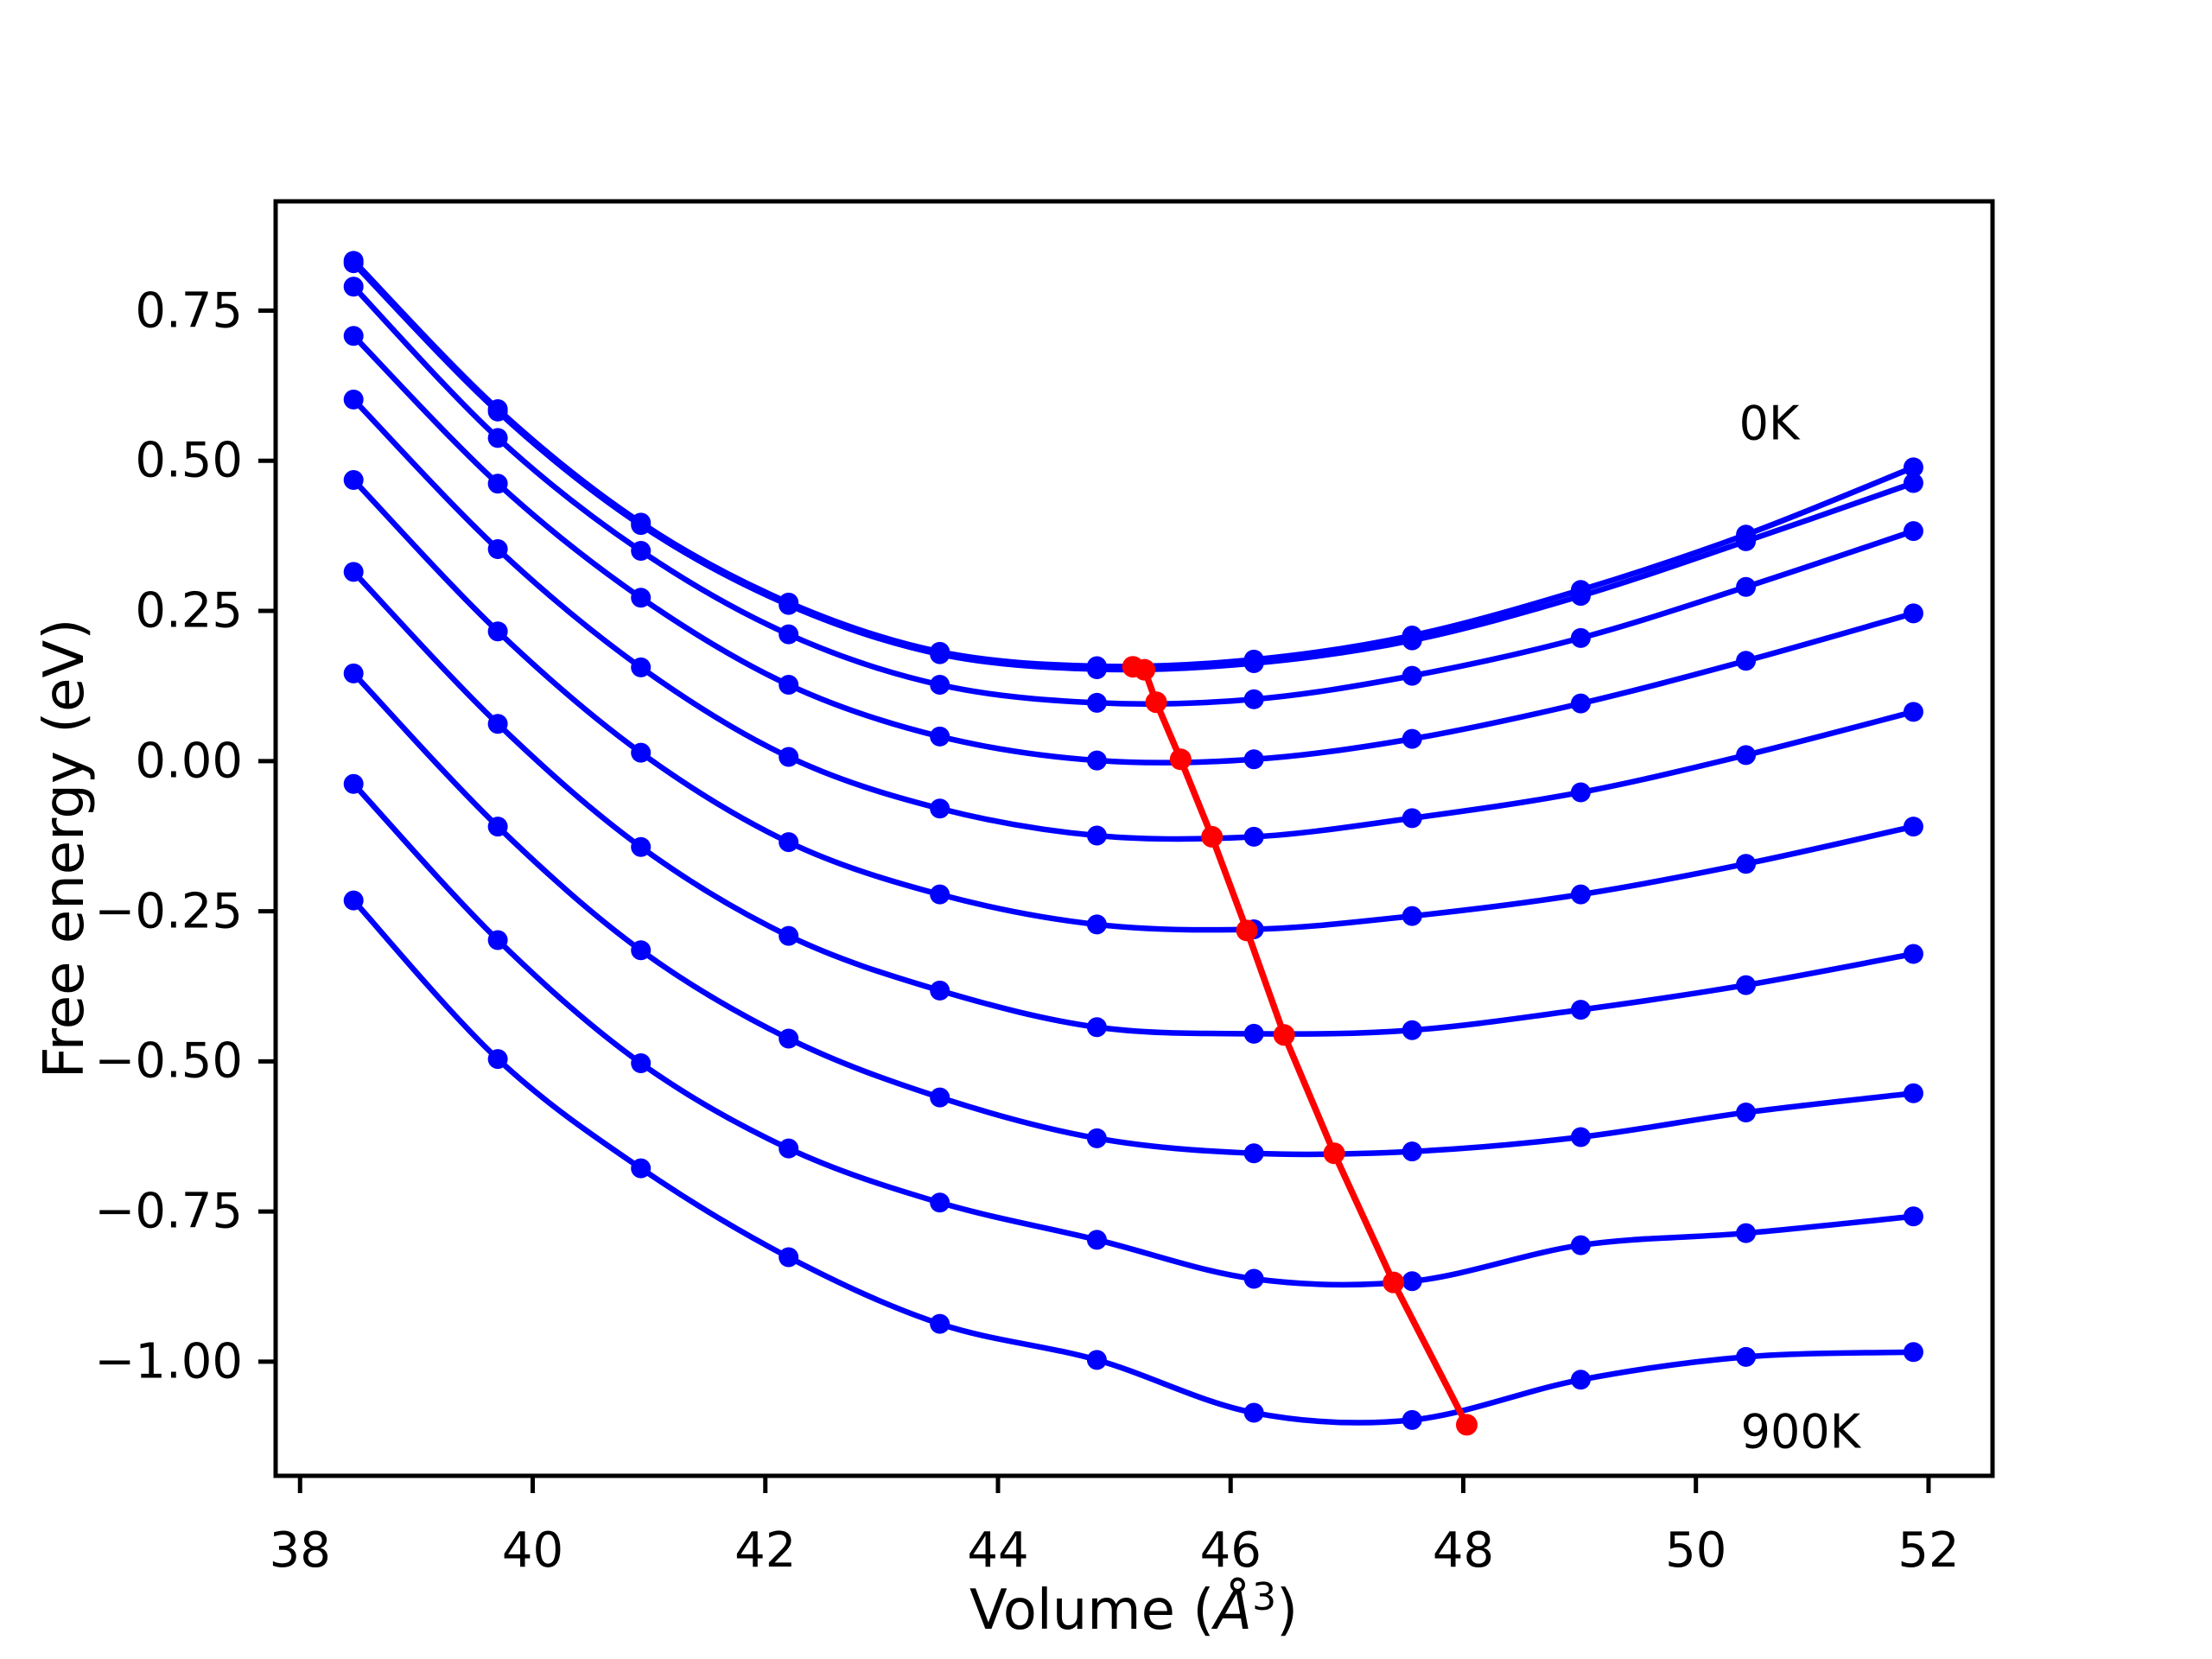 The height and width of the screenshot is (1659, 2212). I want to click on x-tick-label: 52, so click(1928, 1550).